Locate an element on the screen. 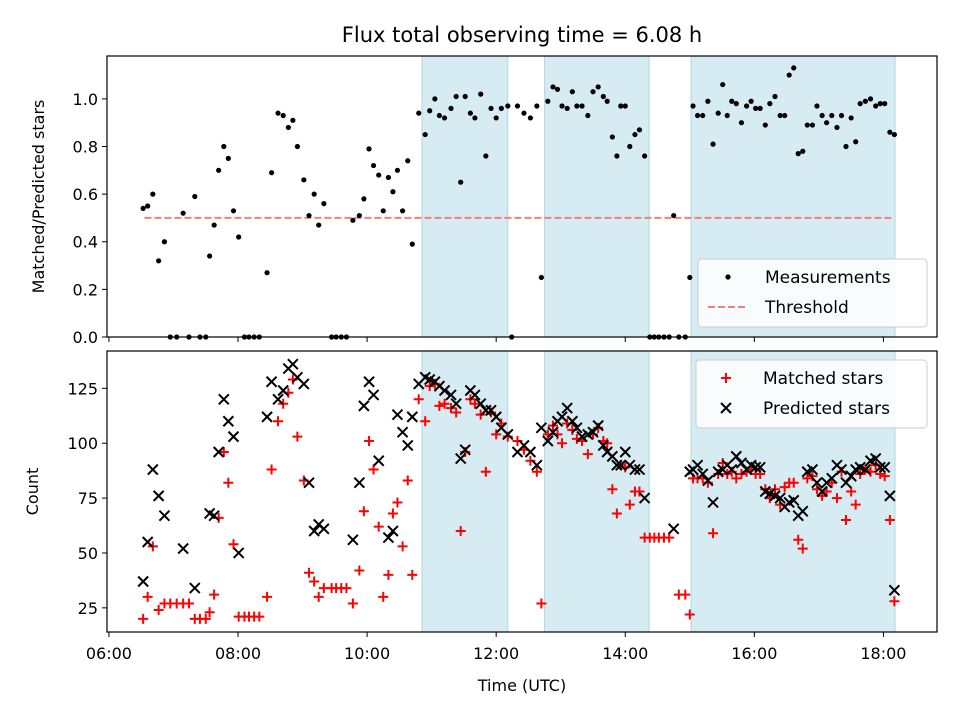 The width and height of the screenshot is (960, 720). y-tick-label-count: 25 is located at coordinates (88, 608).